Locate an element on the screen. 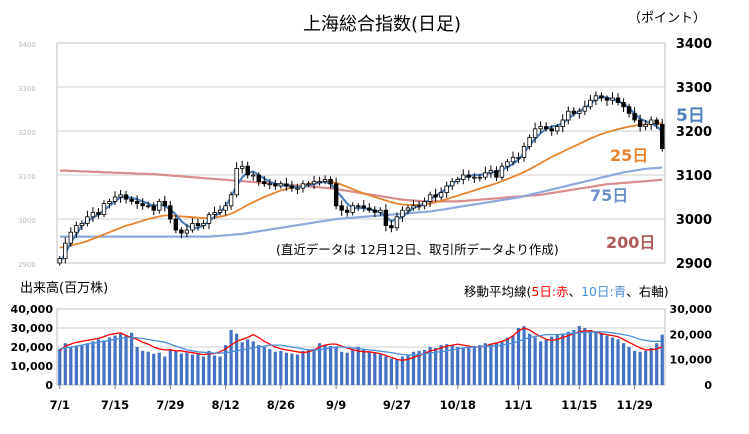  price-ytick-label: 2900 is located at coordinates (694, 264).